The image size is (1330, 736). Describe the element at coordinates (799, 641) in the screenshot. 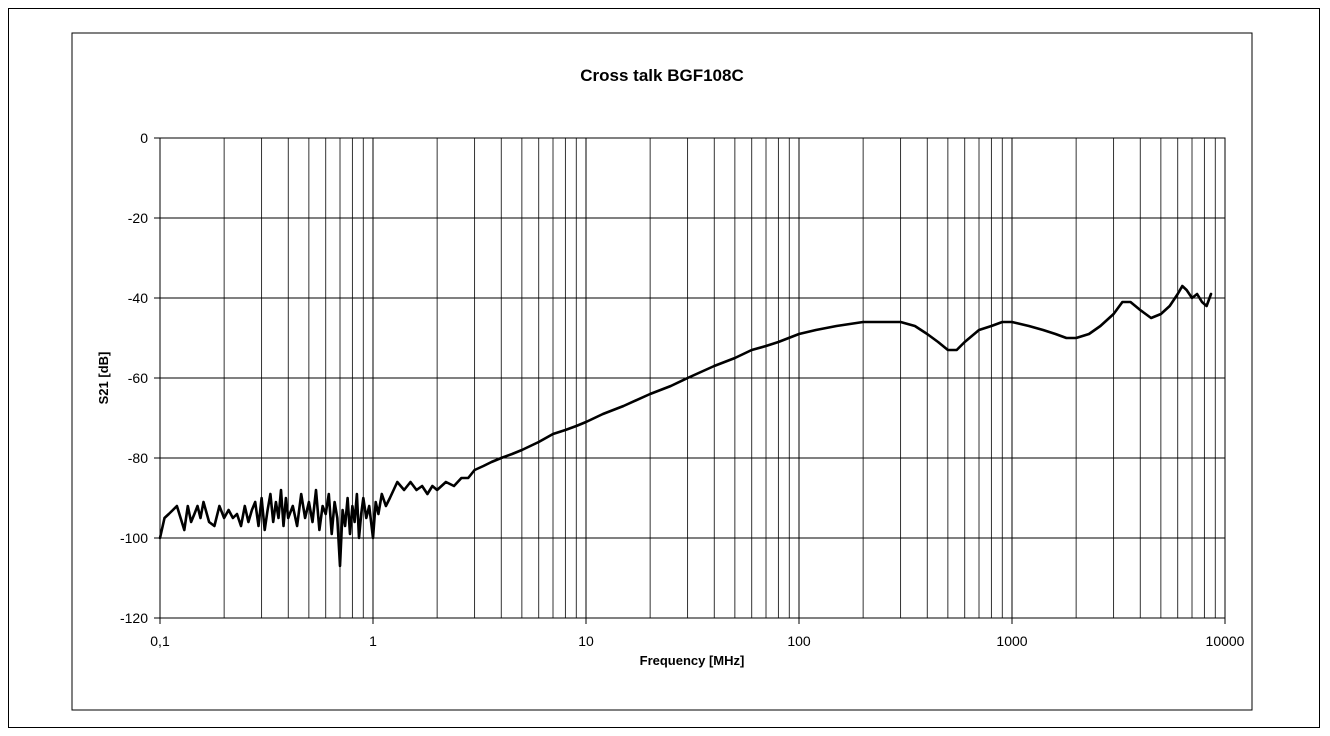

I see `x-tick-label: 100` at that location.